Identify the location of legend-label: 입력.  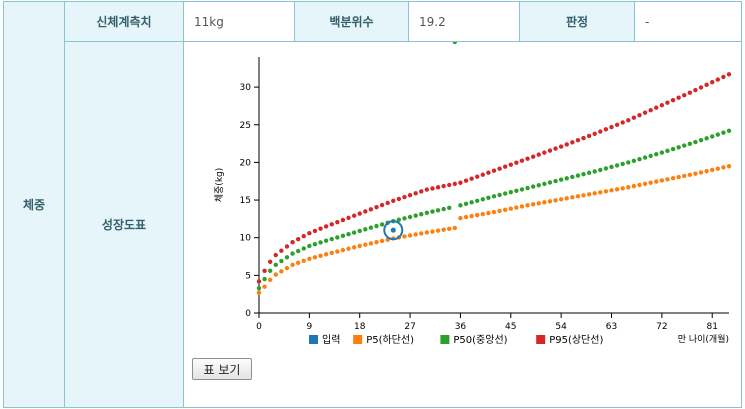
(331, 339).